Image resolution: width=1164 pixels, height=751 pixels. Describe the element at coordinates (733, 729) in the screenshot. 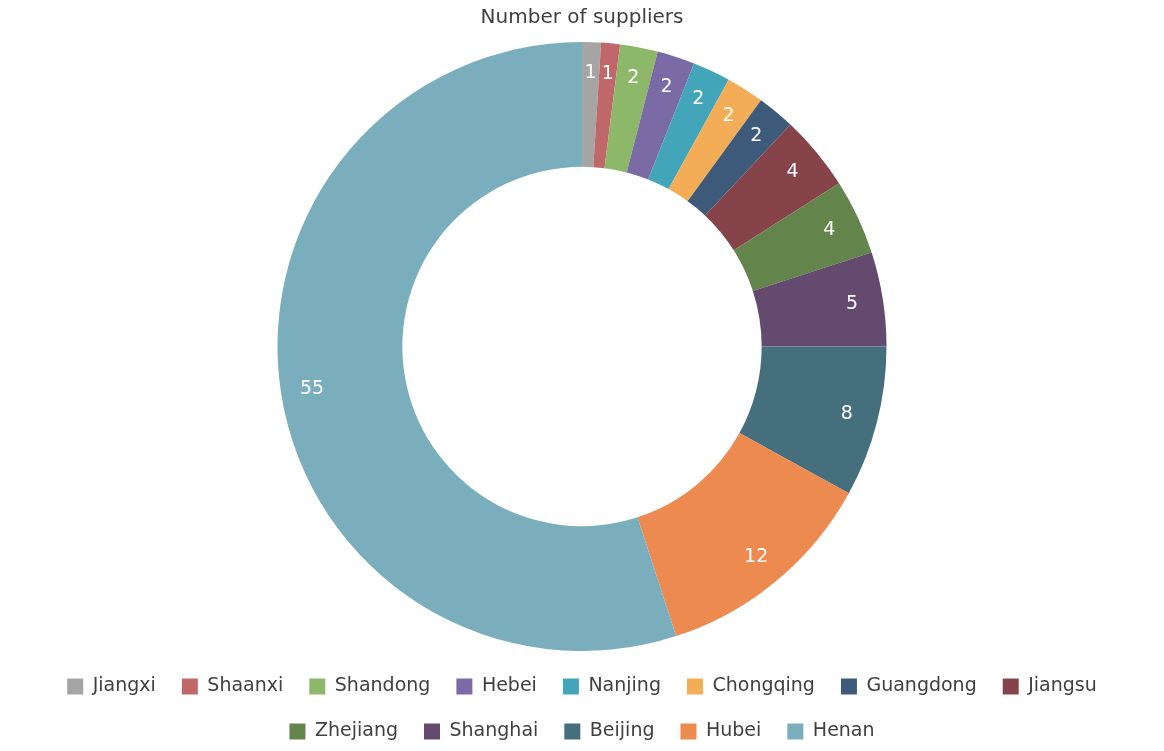

I see `legend-label: Hubei` at that location.